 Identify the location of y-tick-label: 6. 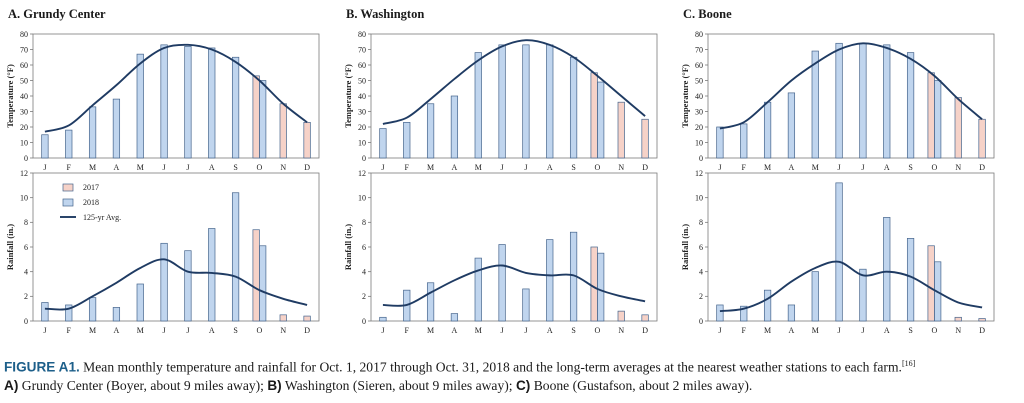
(364, 247).